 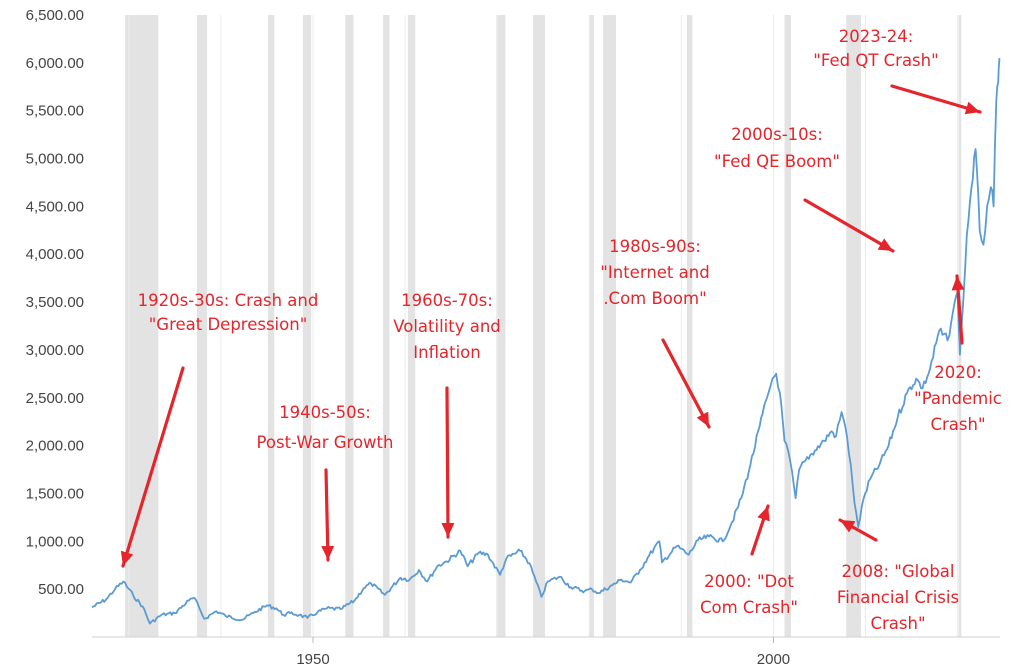 What do you see at coordinates (55, 63) in the screenshot?
I see `y-tick-label: 6,000.00` at bounding box center [55, 63].